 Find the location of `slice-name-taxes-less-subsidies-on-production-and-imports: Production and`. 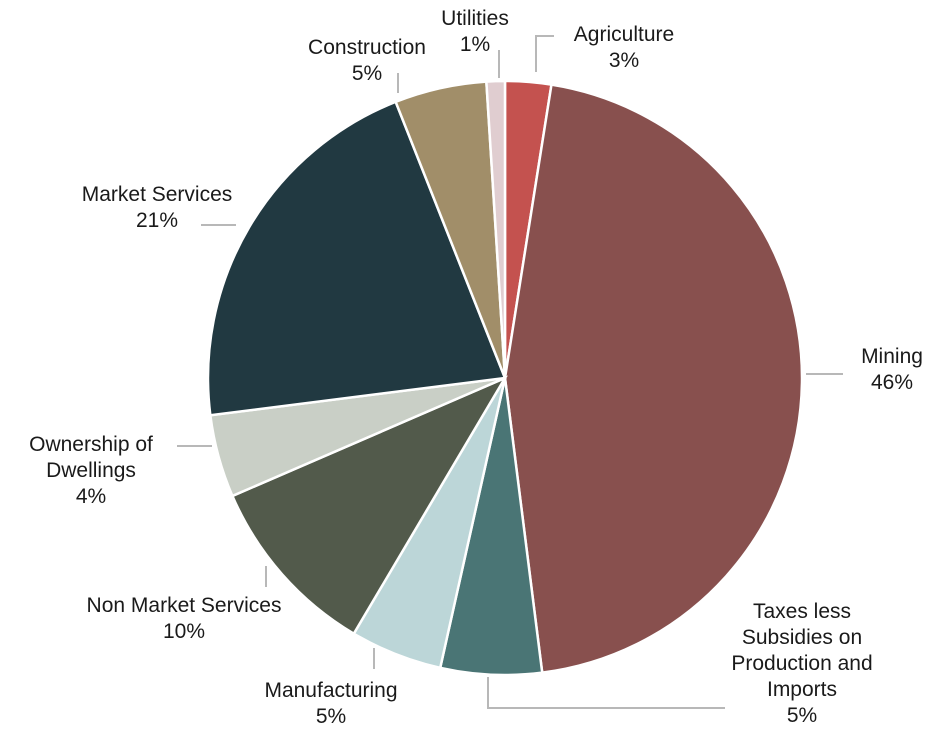

slice-name-taxes-less-subsidies-on-production-and-imports: Production and is located at coordinates (801, 663).